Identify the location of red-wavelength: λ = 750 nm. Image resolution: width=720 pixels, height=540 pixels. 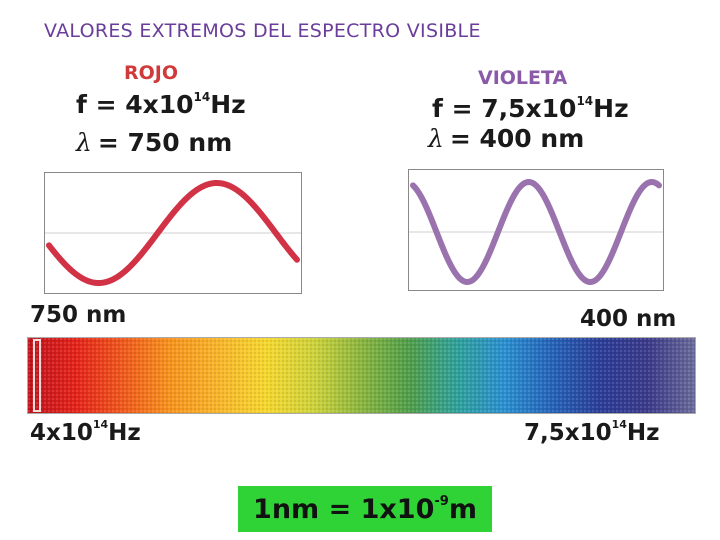
(154, 142).